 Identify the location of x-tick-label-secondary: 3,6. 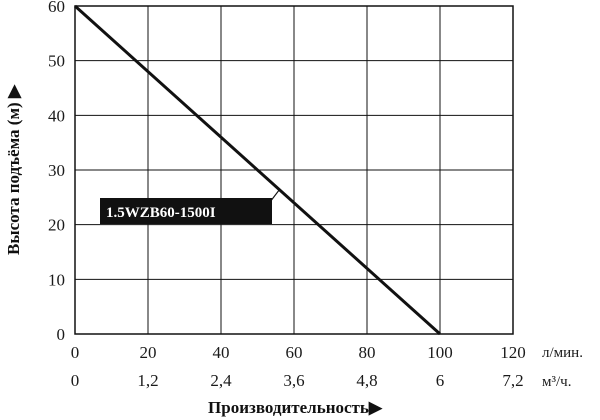
(293, 380).